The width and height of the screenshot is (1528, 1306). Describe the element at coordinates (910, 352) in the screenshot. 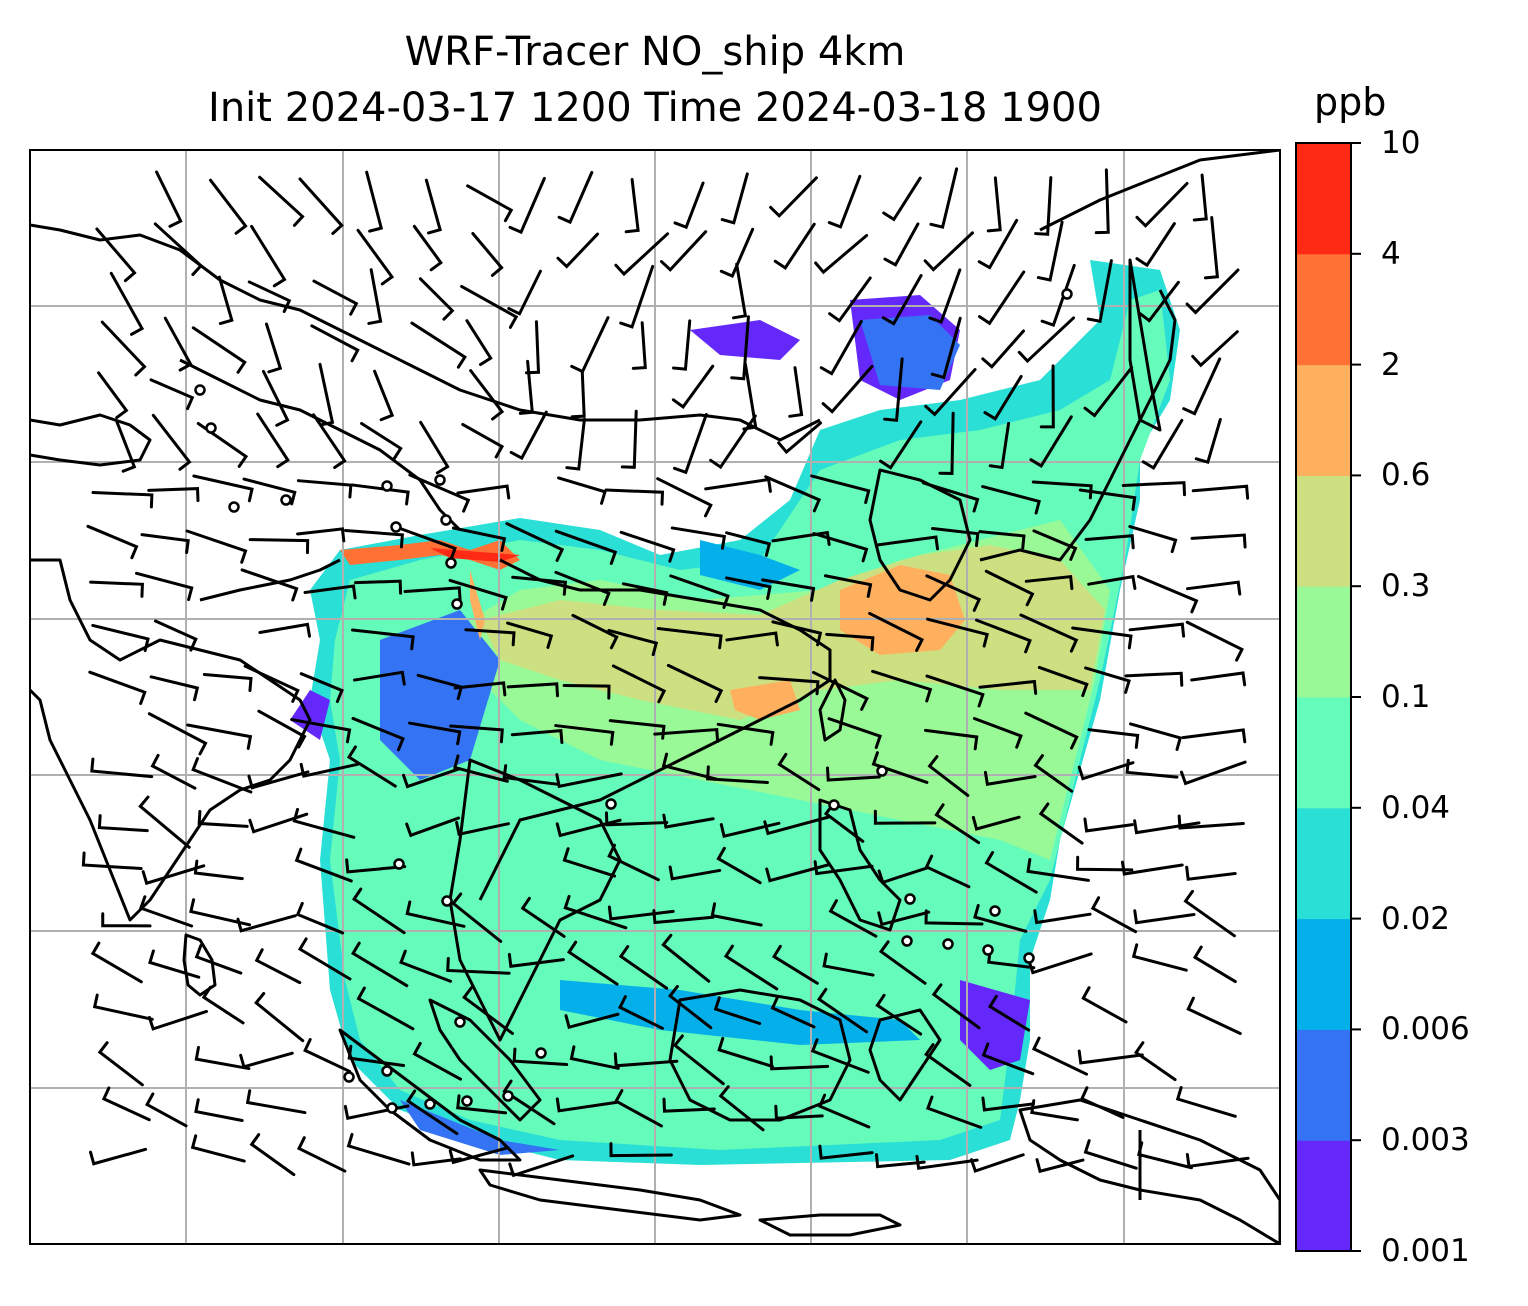

I see `field-band-0.02` at that location.